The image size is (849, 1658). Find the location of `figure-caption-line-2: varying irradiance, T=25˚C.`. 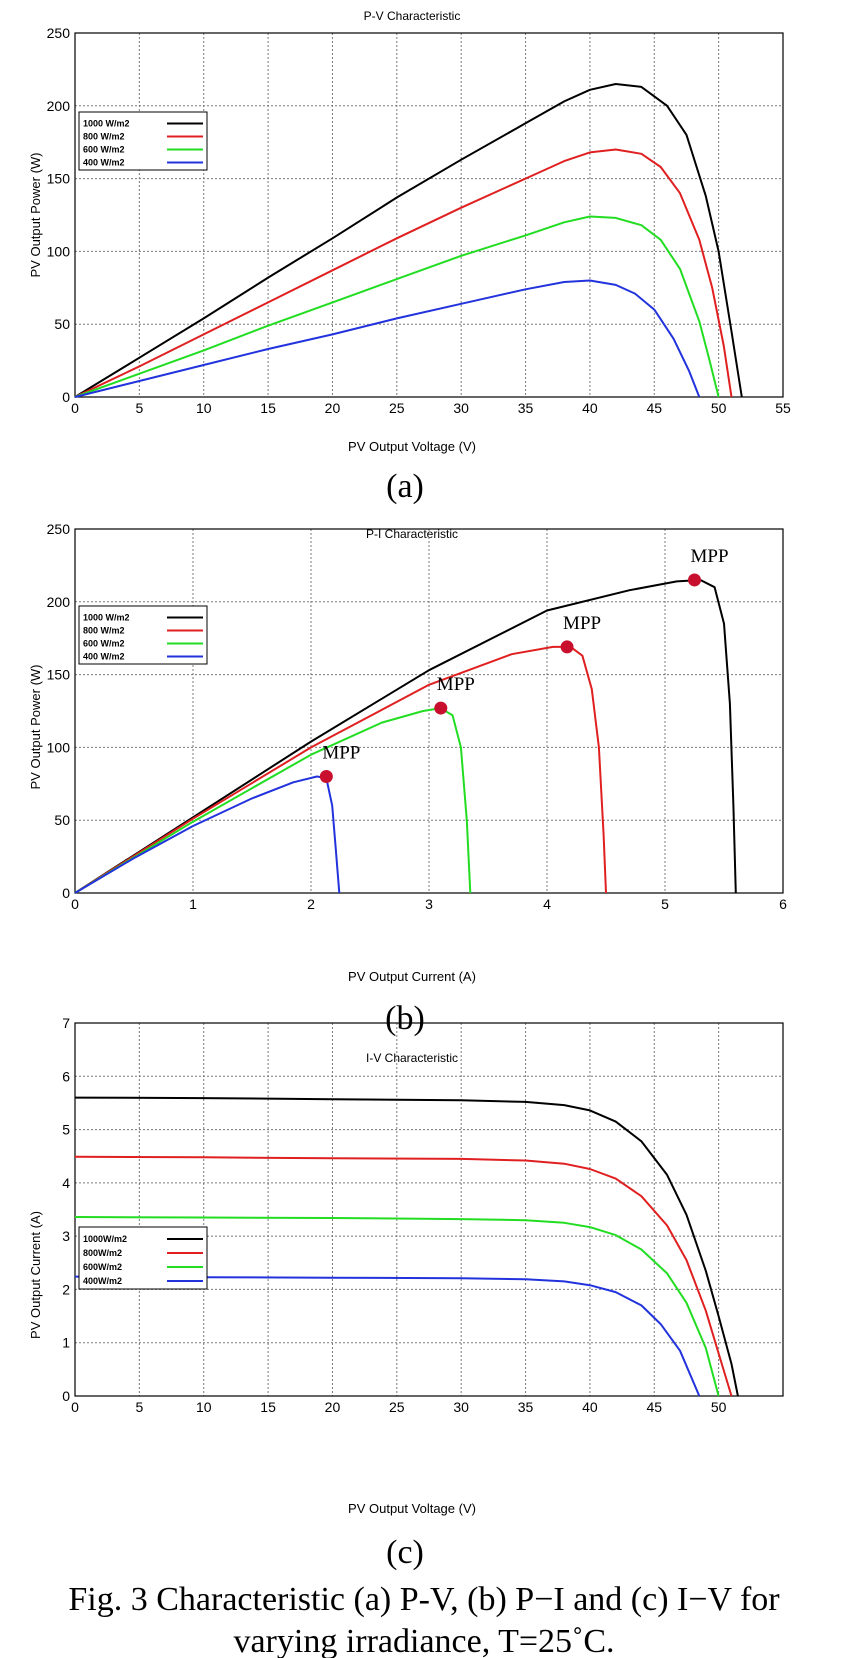

figure-caption-line-2: varying irradiance, T=25˚C. is located at coordinates (423, 1640).